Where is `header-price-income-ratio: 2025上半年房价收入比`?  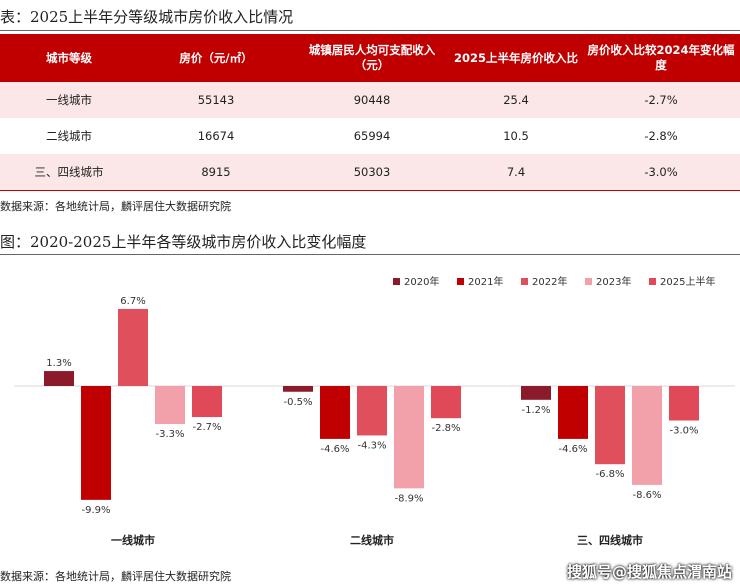
header-price-income-ratio: 2025上半年房价收入比 is located at coordinates (516, 58).